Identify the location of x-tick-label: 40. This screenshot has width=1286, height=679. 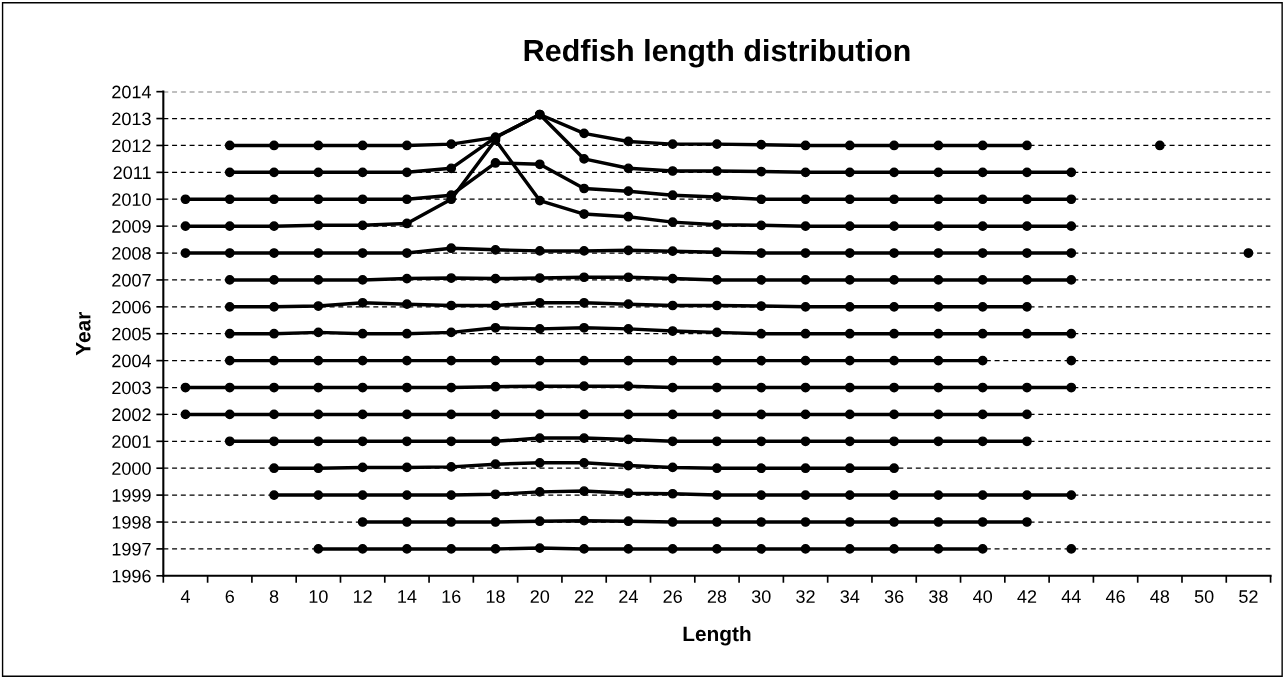
(983, 596).